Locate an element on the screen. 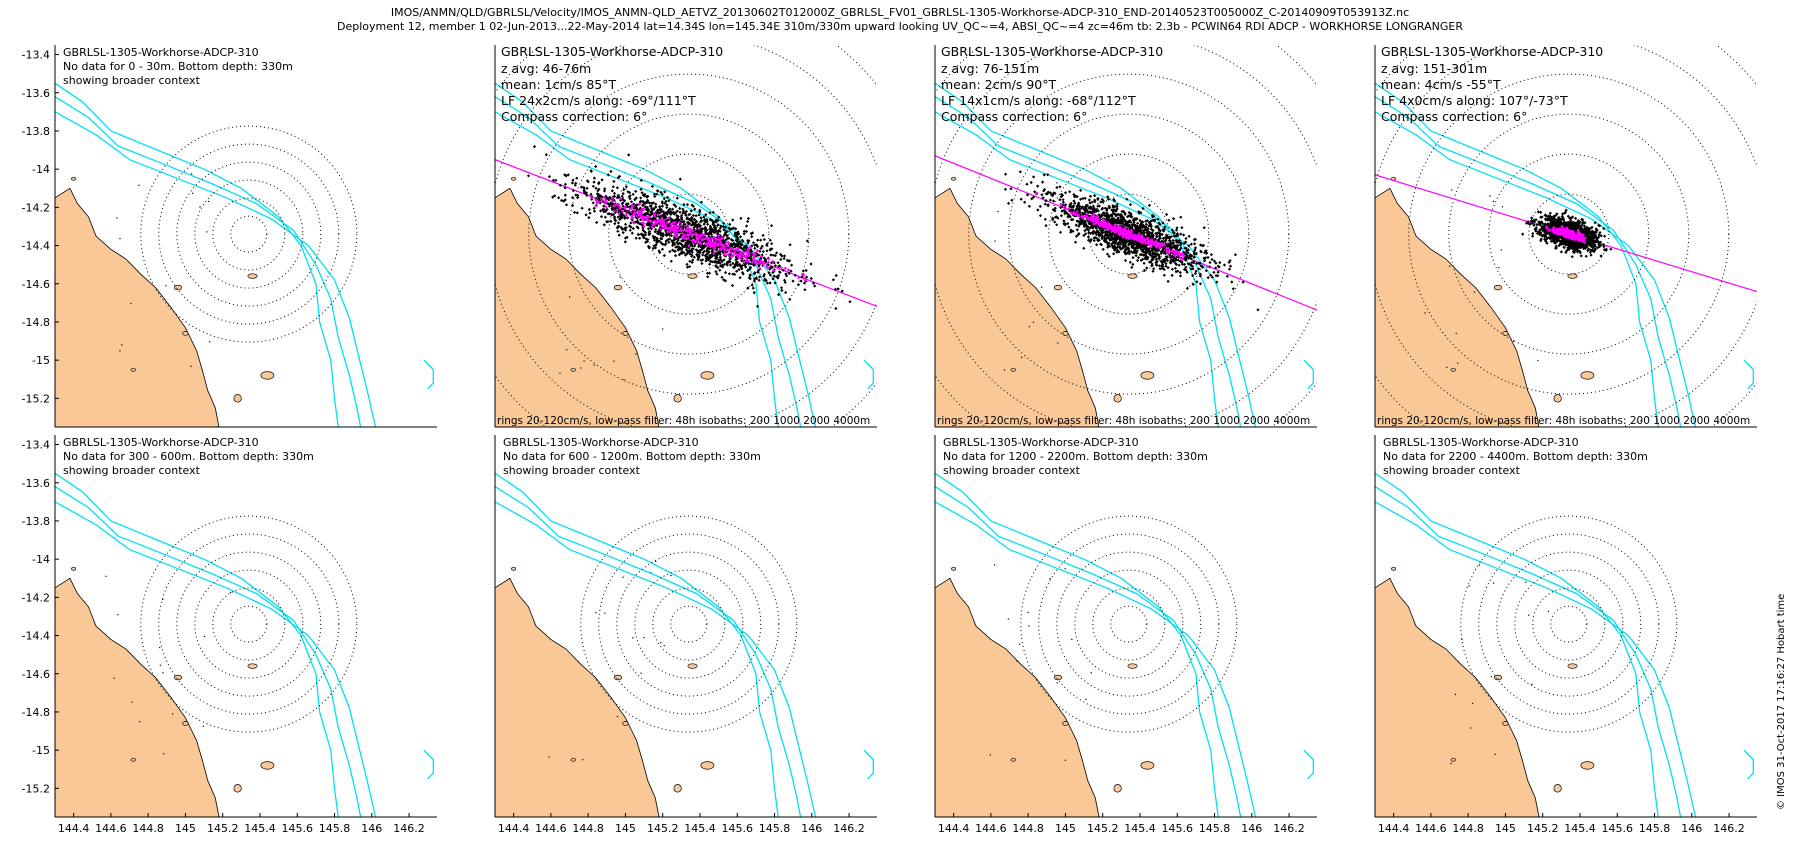 The width and height of the screenshot is (1800, 850). y-tick-label: -13.8 is located at coordinates (36, 131).